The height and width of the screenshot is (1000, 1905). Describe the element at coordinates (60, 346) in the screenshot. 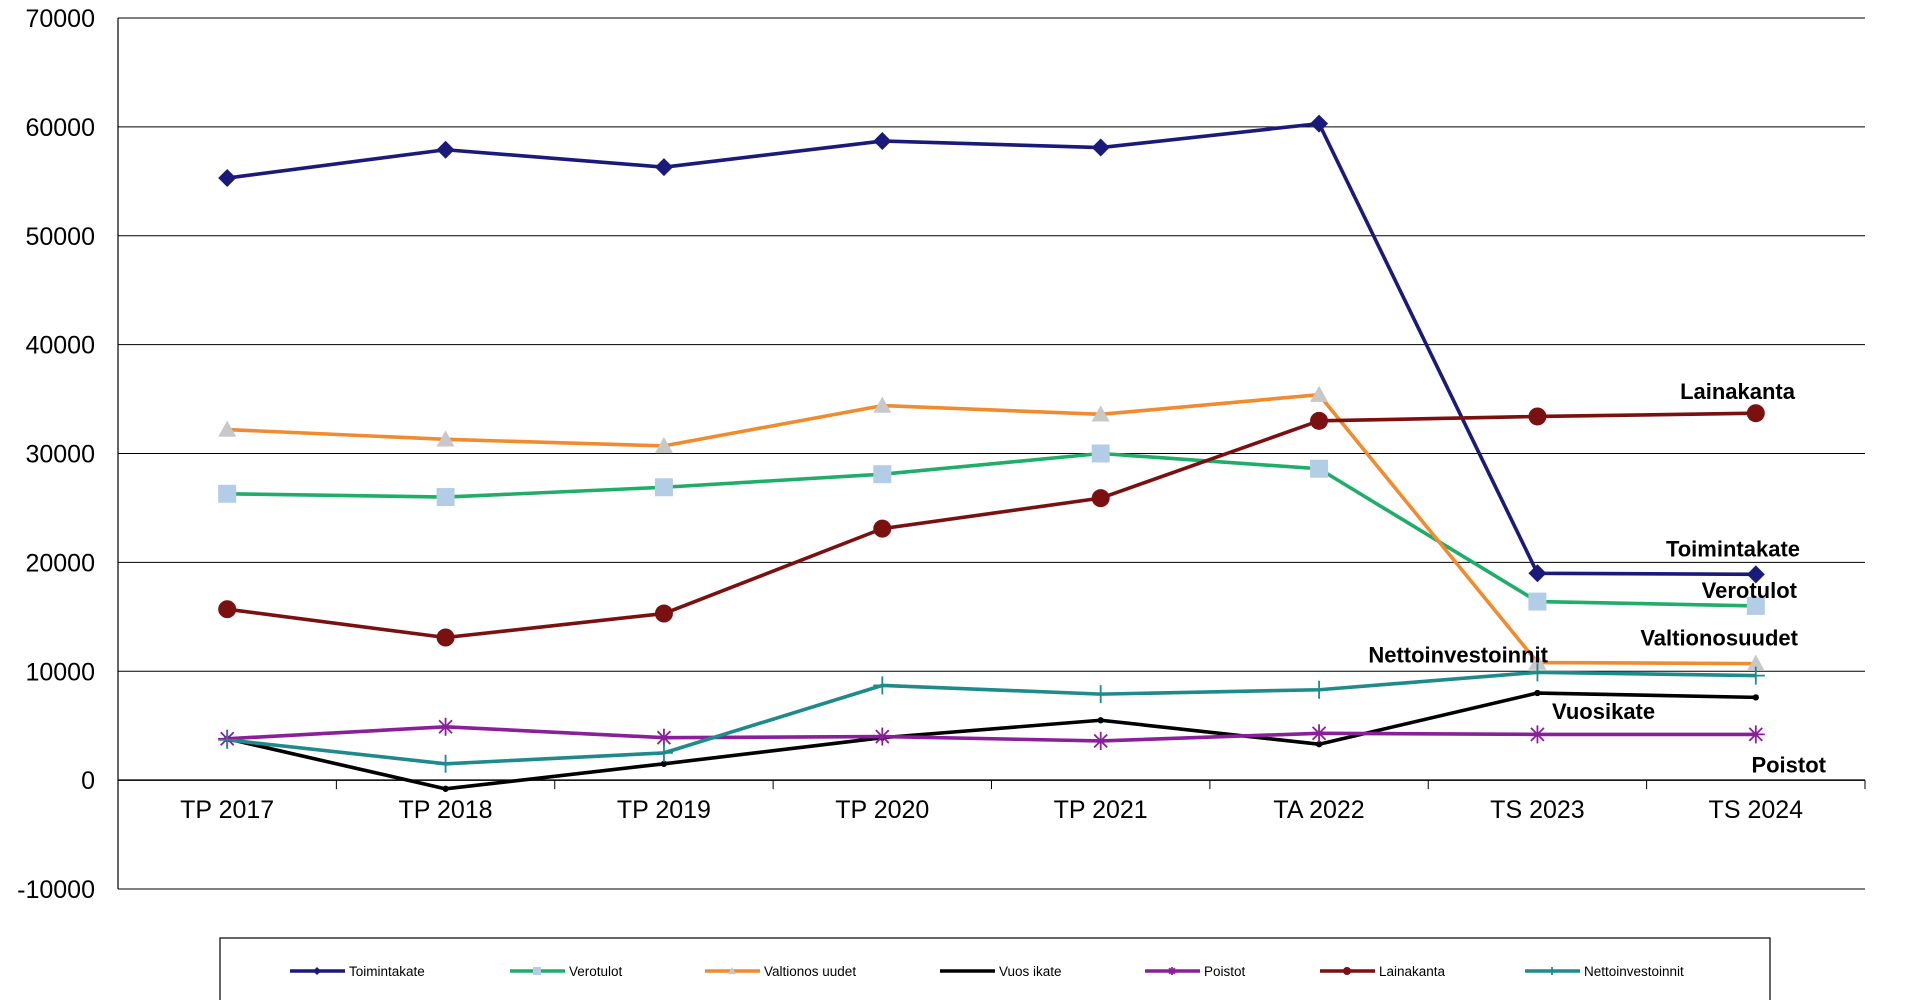

I see `y-tick-label: 40000` at that location.